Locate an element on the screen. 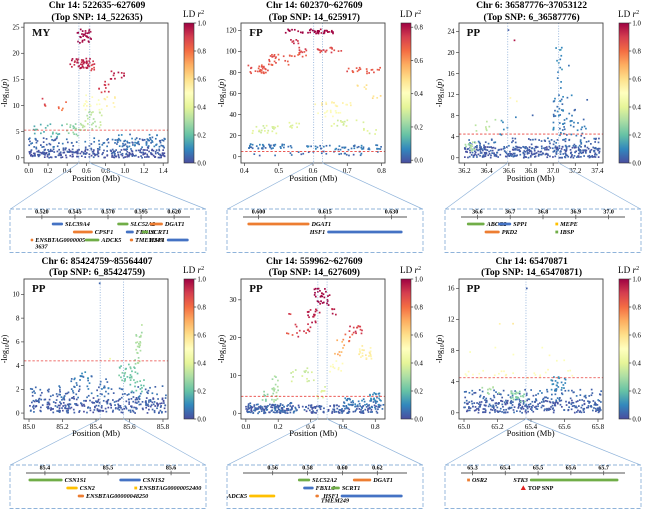 This screenshot has height=511, width=652. gene-marker-ibsp is located at coordinates (556, 232).